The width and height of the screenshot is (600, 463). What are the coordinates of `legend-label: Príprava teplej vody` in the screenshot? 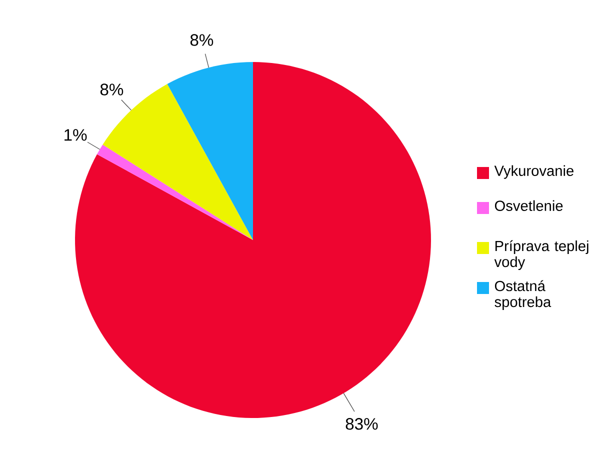 It's located at (541, 255).